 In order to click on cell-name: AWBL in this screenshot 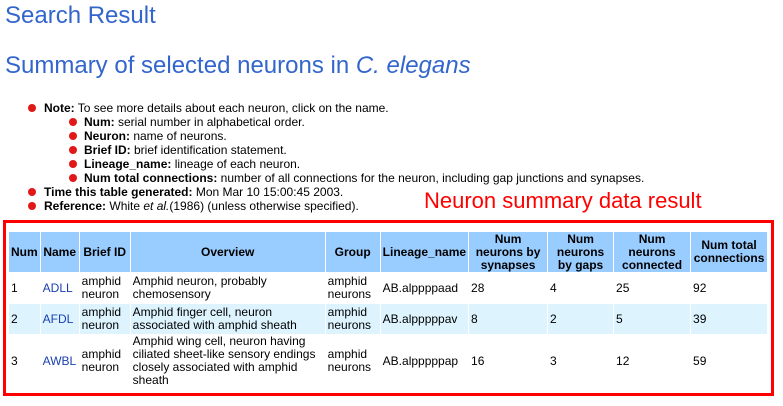, I will do `click(59, 361)`.